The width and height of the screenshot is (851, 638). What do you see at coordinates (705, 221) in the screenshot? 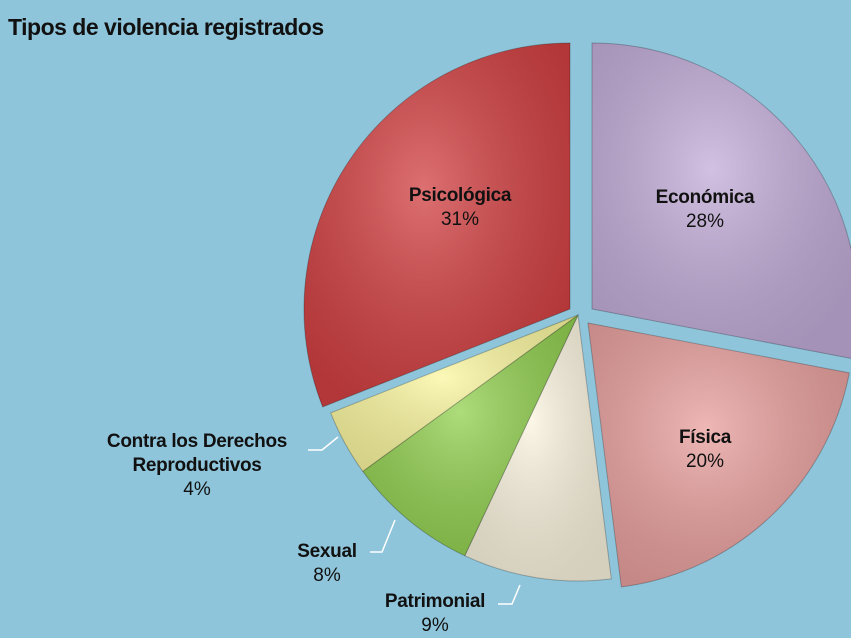
I see `slice-value-label: 28%` at bounding box center [705, 221].